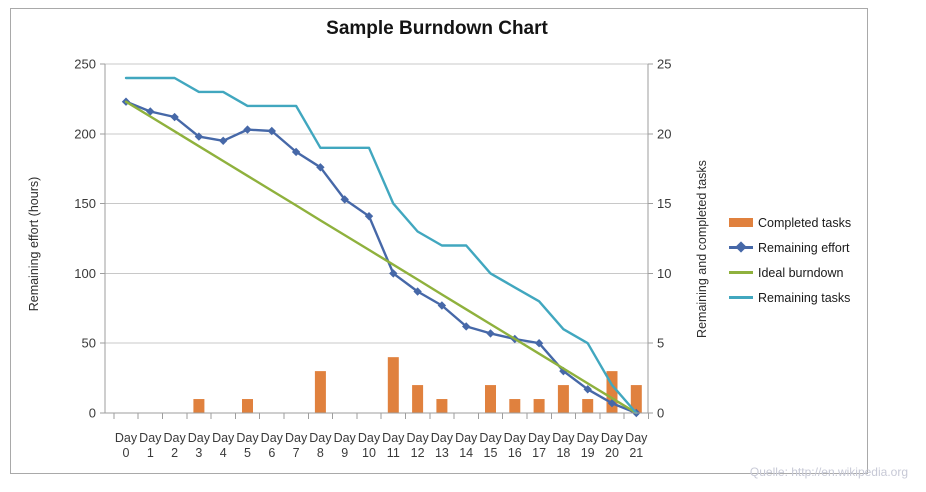  What do you see at coordinates (174, 453) in the screenshot?
I see `x-label-number: 2` at bounding box center [174, 453].